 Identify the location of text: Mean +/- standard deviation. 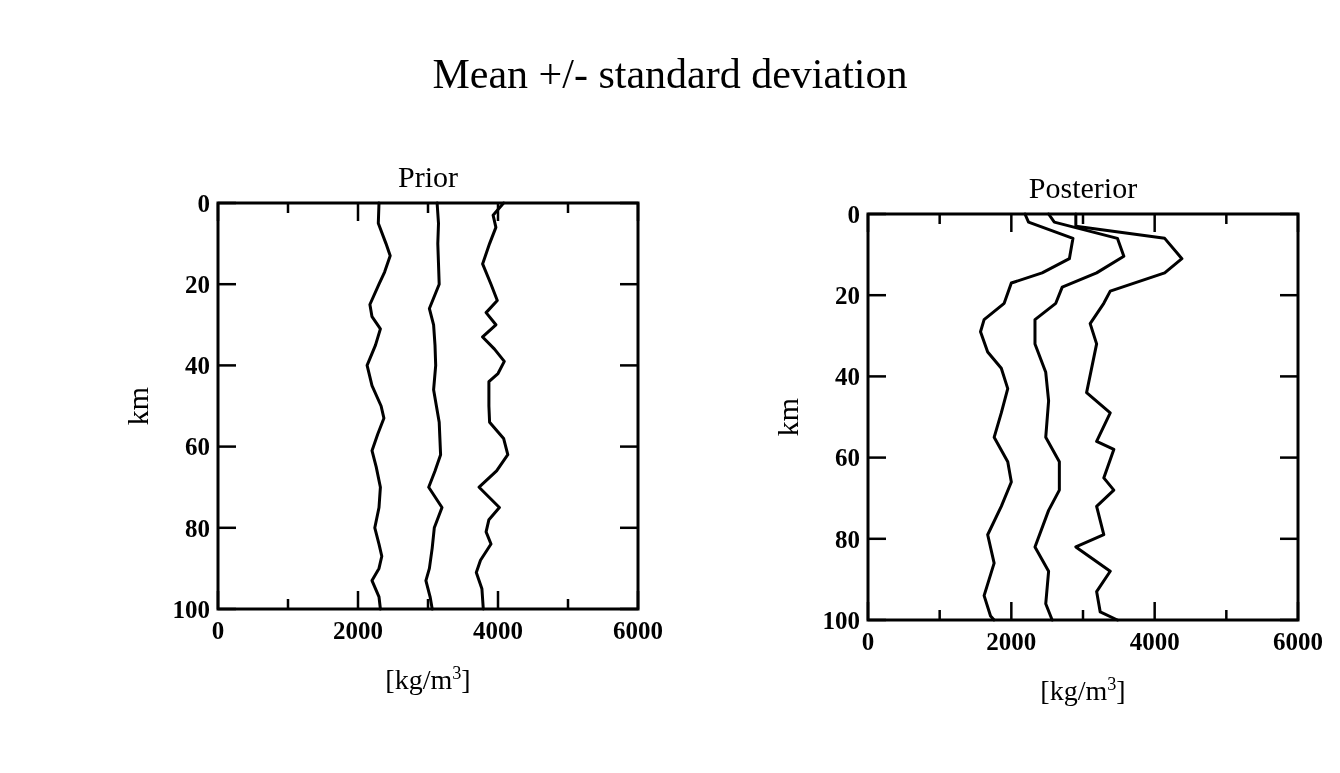
(670, 74).